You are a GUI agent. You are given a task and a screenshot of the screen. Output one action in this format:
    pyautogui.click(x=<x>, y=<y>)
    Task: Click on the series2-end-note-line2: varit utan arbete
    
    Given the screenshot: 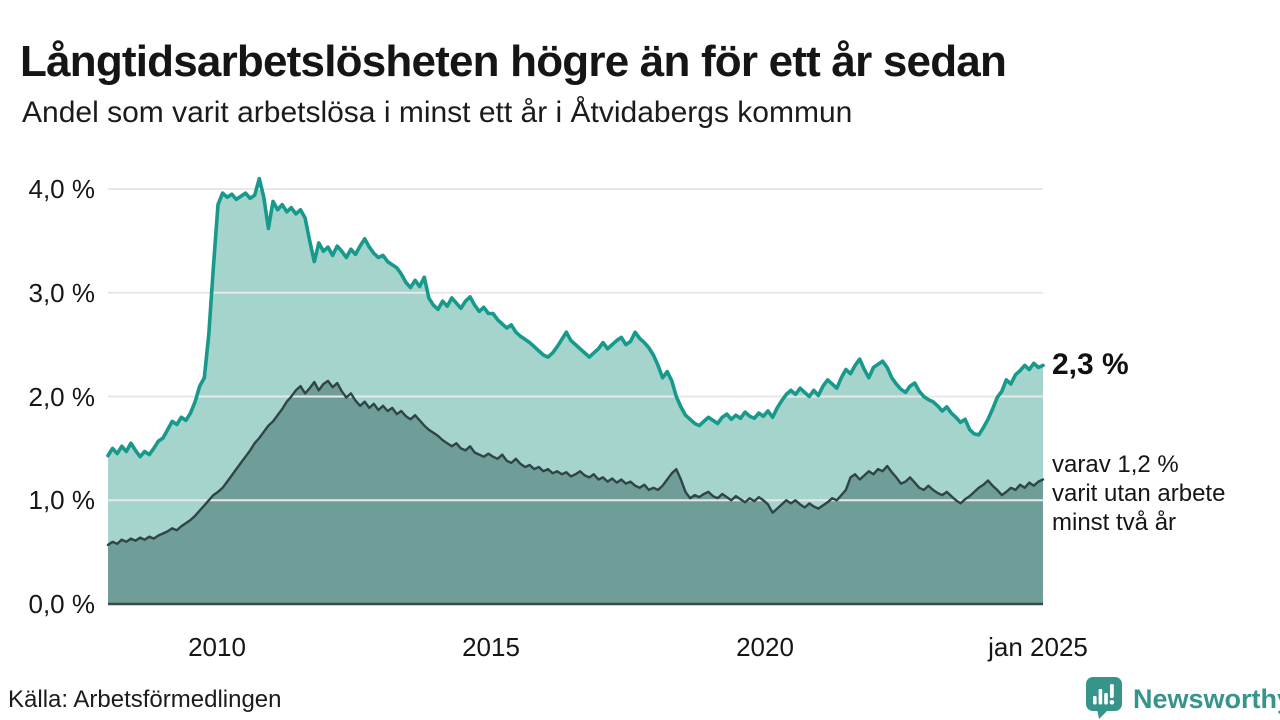 What is the action you would take?
    pyautogui.click(x=1139, y=493)
    